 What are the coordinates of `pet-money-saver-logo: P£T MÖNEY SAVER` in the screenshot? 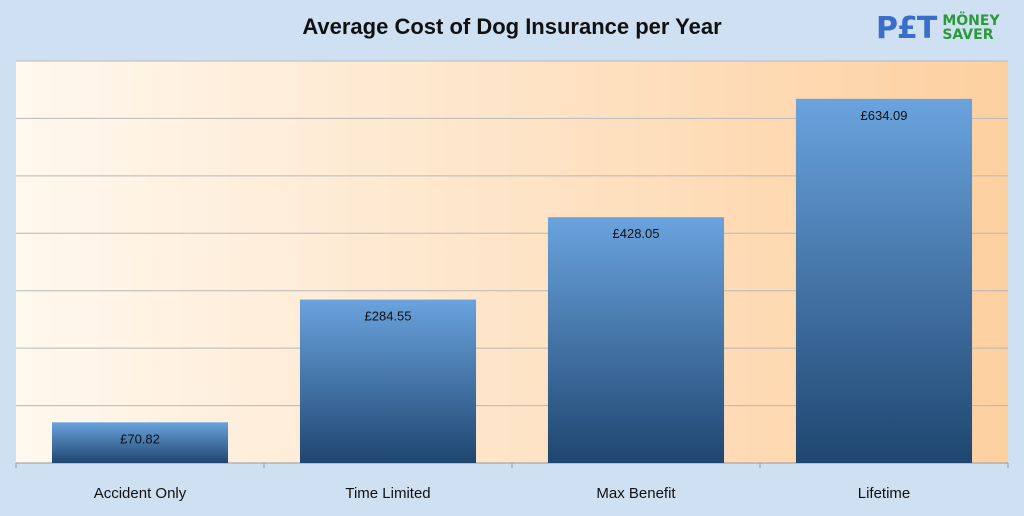 It's located at (938, 28).